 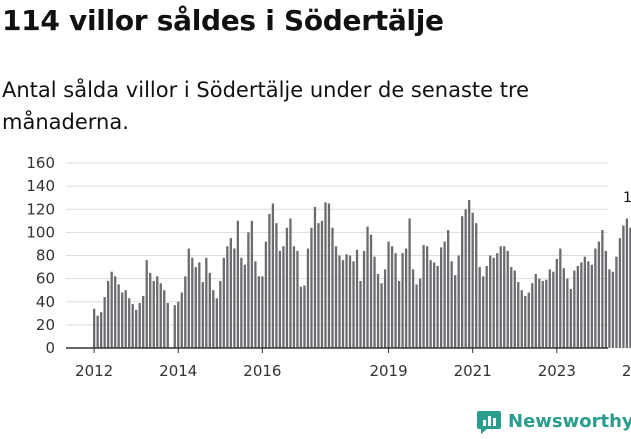 I want to click on chart-title: 114 villor såldes i Södertälje, so click(x=223, y=20).